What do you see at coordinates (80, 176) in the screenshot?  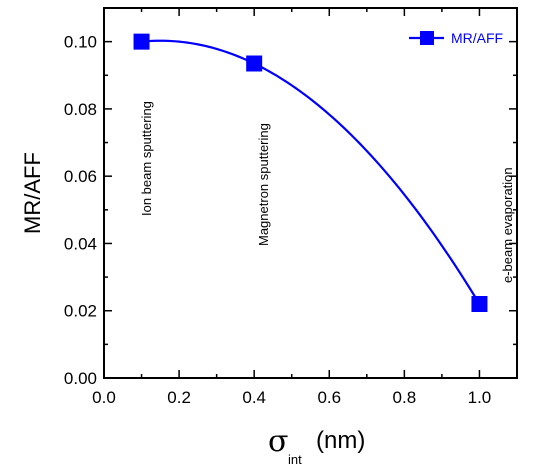 I see `y-tick-label: 0.06` at bounding box center [80, 176].